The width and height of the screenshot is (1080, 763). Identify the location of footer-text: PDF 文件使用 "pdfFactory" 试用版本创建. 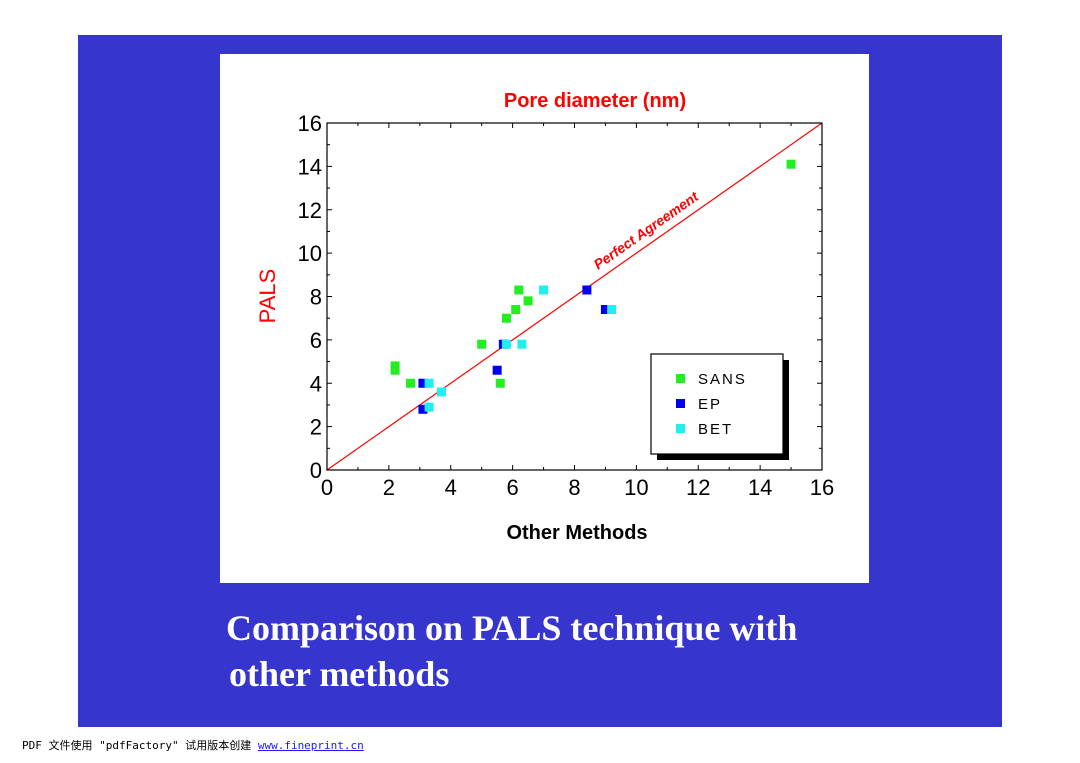
(140, 745).